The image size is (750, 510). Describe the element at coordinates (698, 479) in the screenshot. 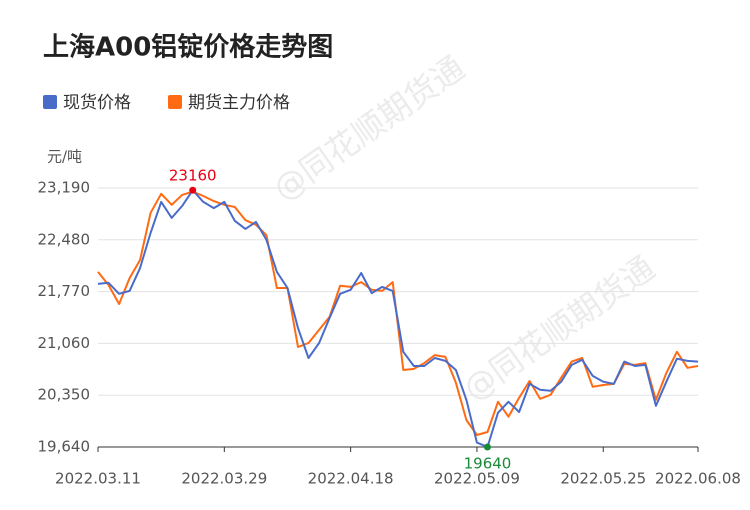

I see `x-tick-label: 2022.06.08` at that location.